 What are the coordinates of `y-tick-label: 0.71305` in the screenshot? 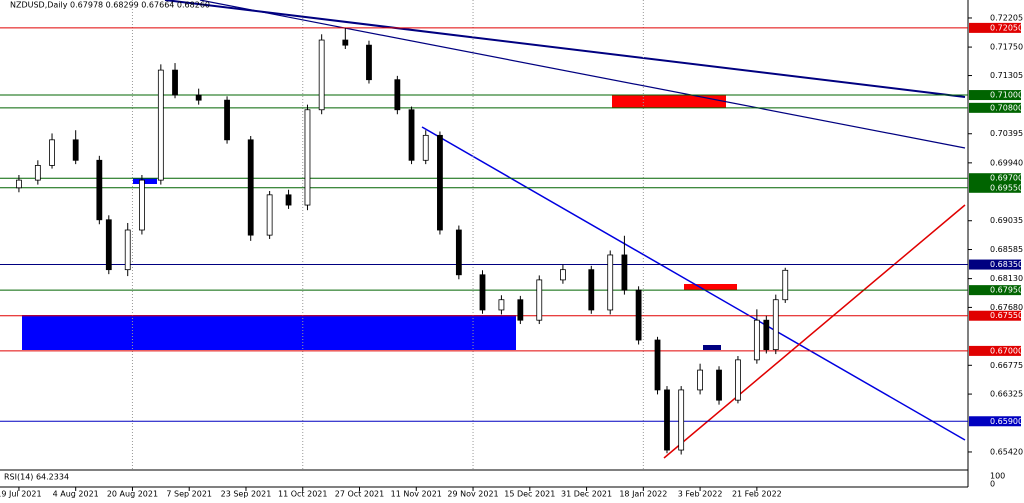 It's located at (1006, 75).